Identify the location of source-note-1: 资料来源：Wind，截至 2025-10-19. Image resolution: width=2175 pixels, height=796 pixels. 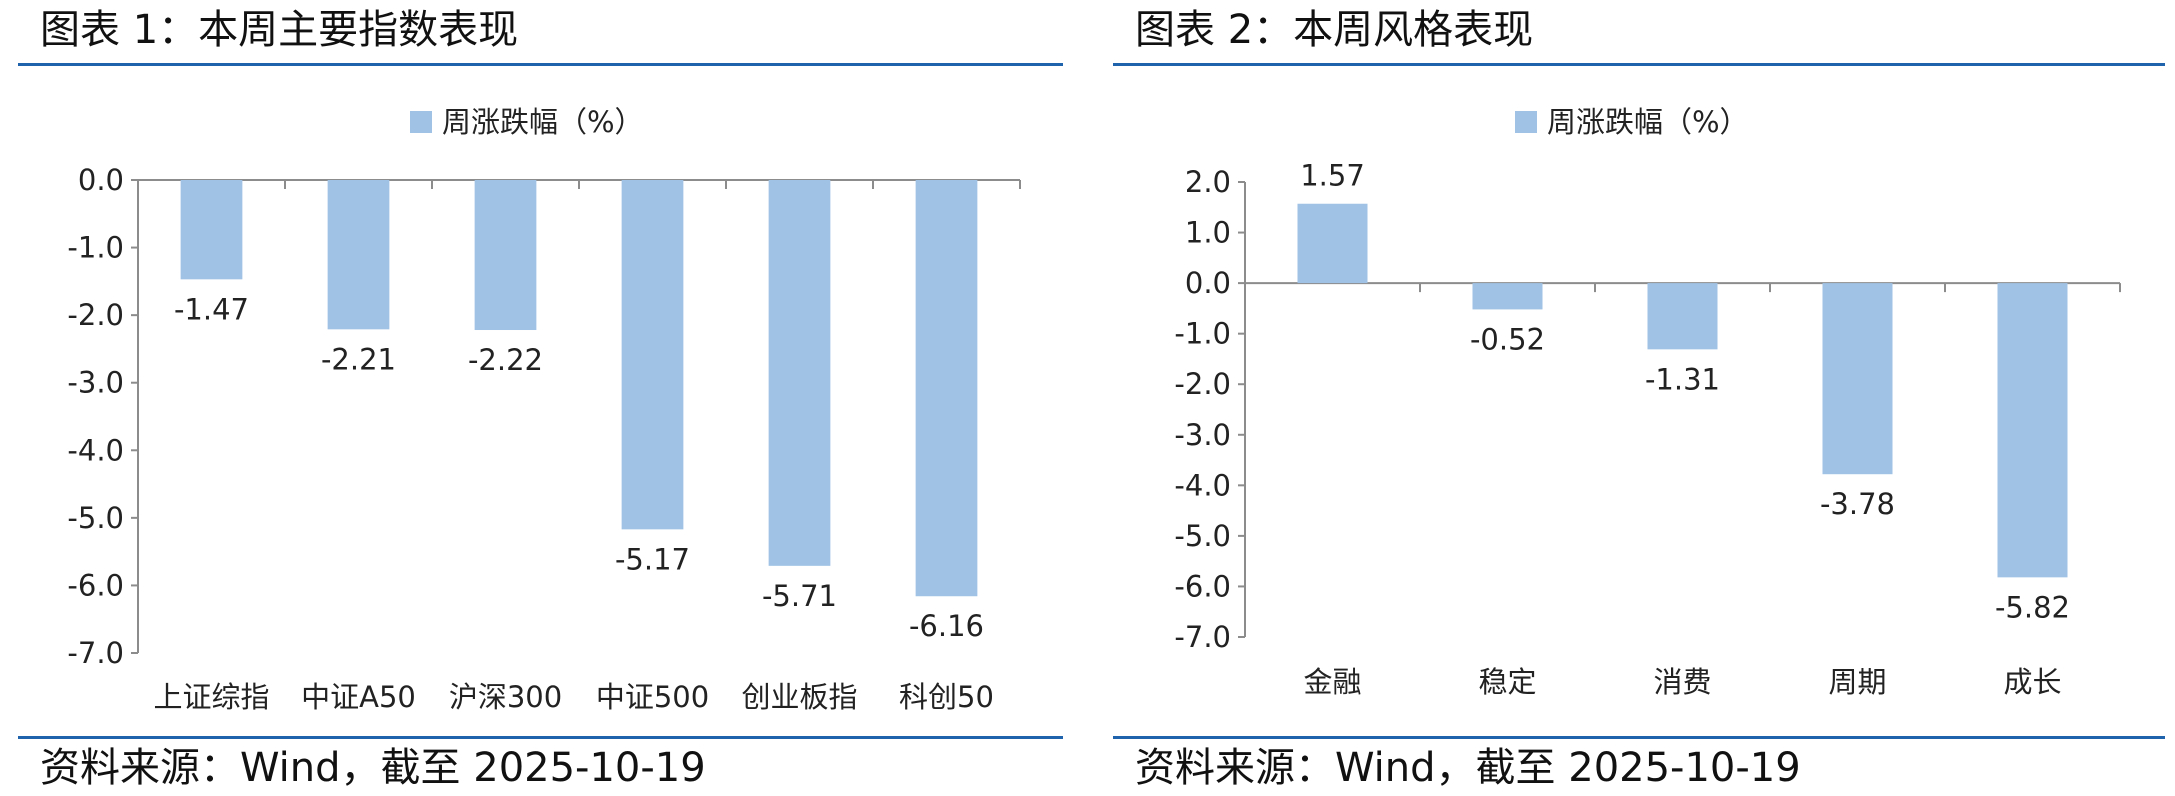
(373, 768).